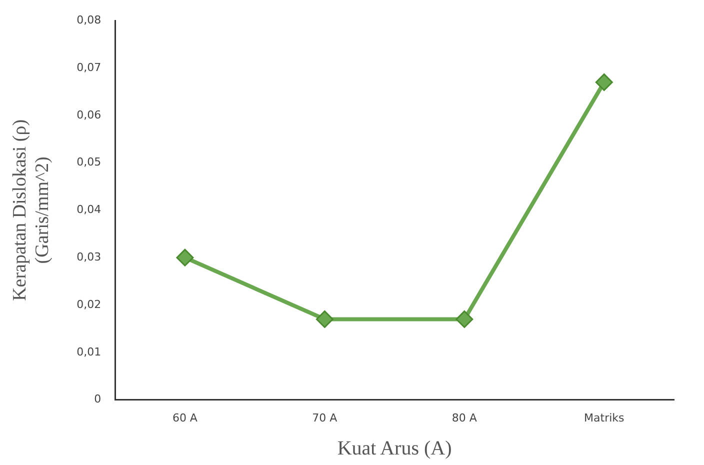 The height and width of the screenshot is (465, 704). I want to click on y-tick-label: 0,01, so click(89, 351).